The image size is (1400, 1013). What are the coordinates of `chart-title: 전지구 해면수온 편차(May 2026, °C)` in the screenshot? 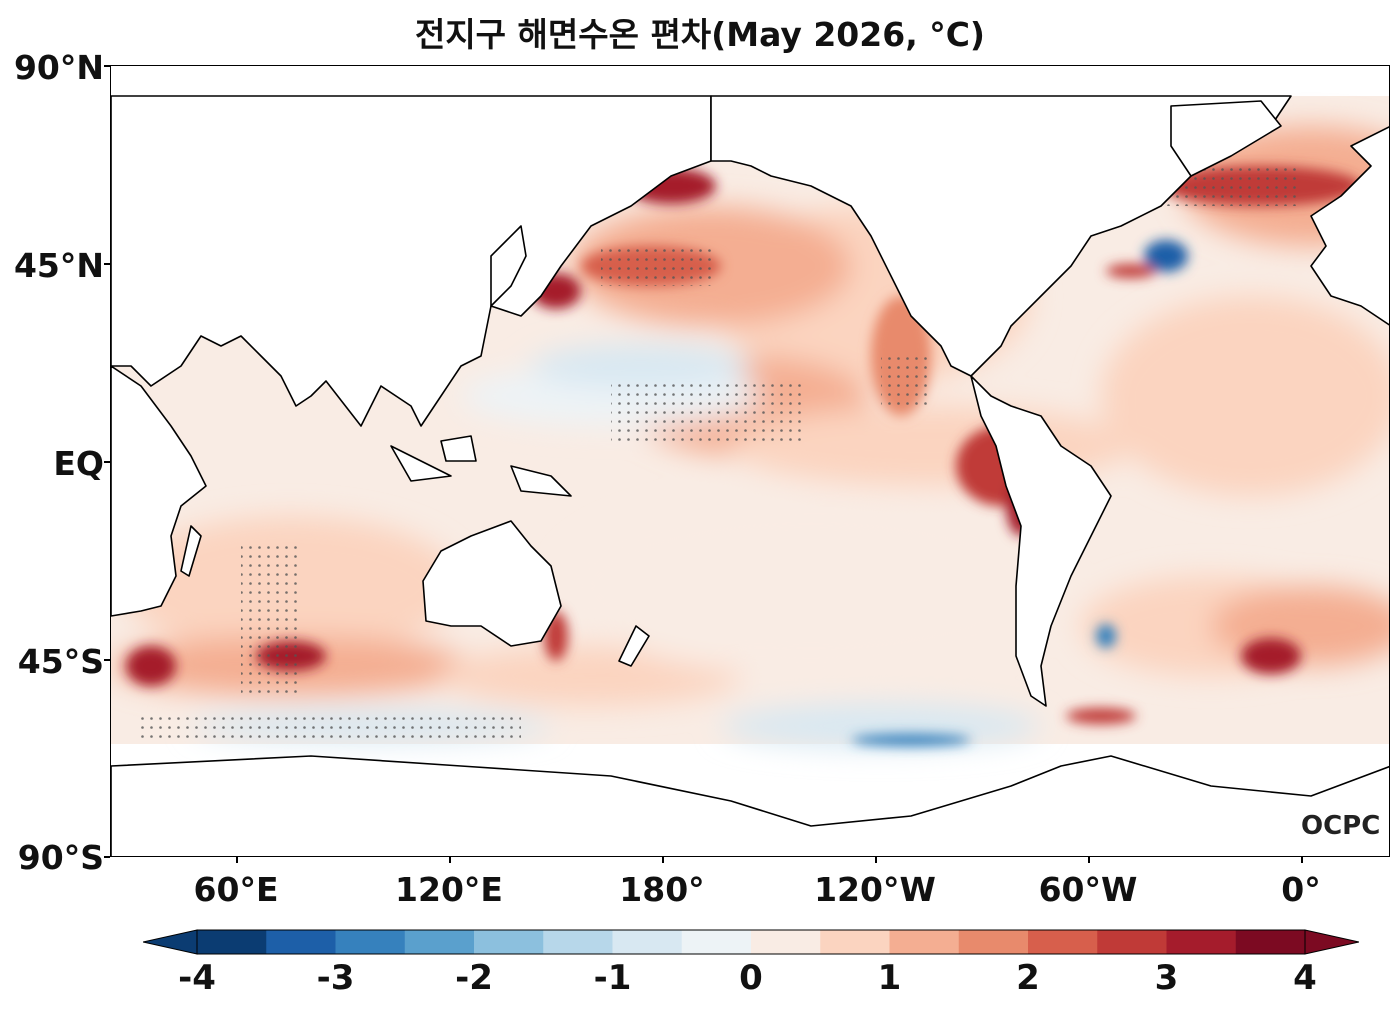 It's located at (700, 34).